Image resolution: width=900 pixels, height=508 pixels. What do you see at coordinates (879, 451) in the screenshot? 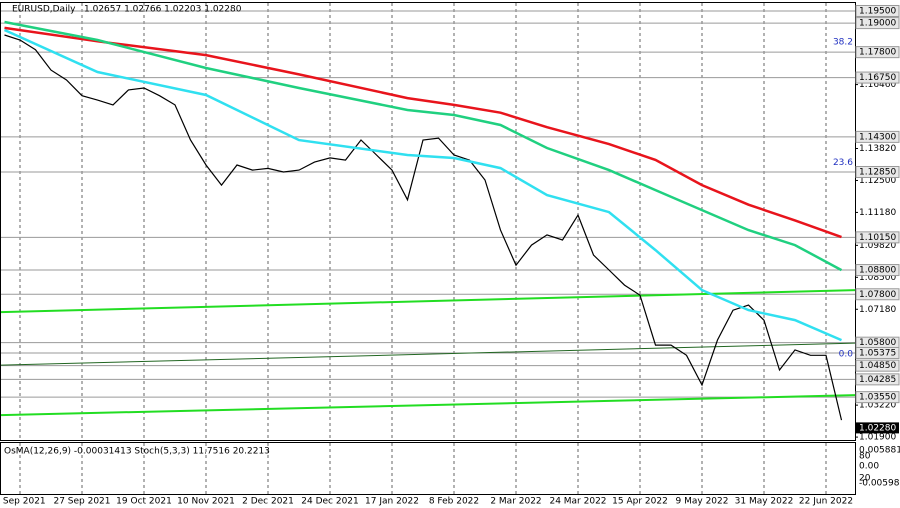
I see `indicator-axis-label: 0.0058815` at bounding box center [879, 451].